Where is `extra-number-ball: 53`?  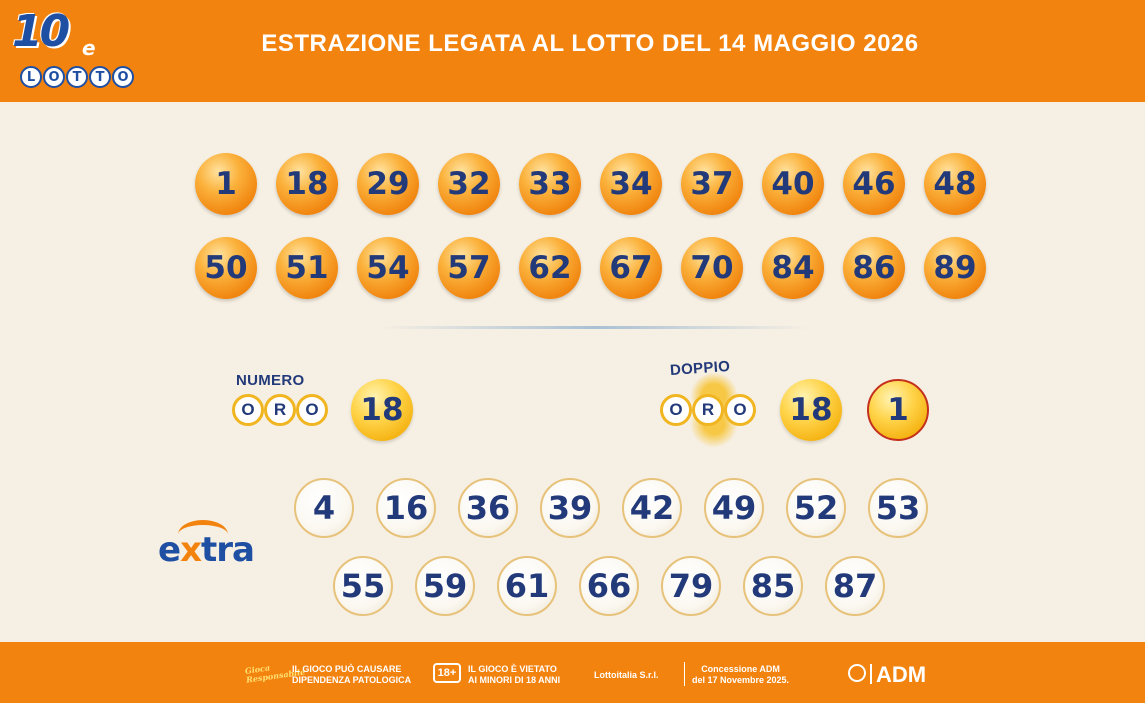
extra-number-ball: 53 is located at coordinates (898, 508).